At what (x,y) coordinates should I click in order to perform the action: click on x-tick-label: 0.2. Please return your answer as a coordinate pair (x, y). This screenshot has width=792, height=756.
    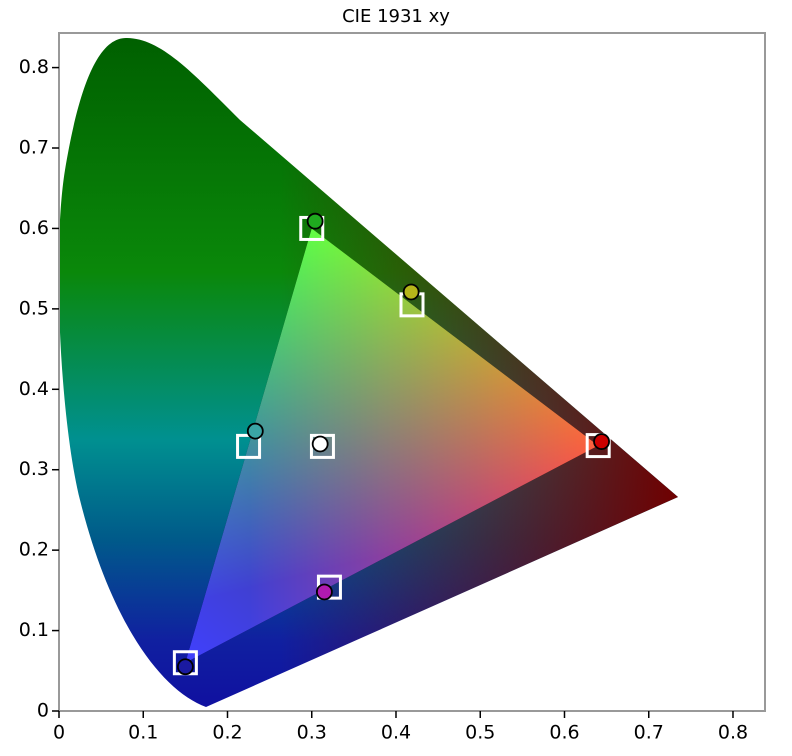
    Looking at the image, I should click on (227, 733).